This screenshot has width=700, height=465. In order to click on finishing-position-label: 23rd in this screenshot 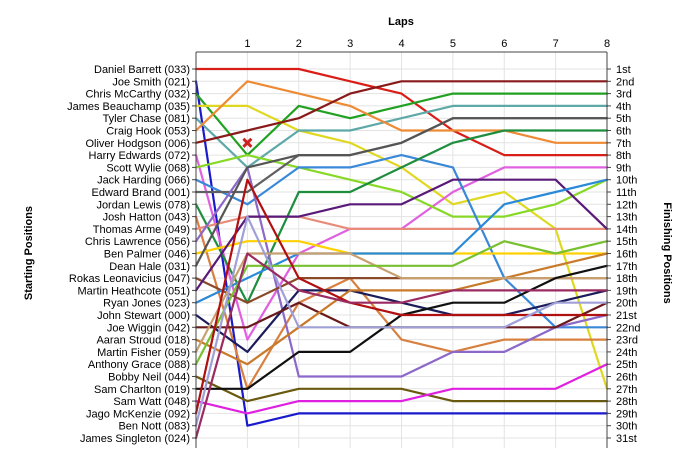, I will do `click(627, 341)`.